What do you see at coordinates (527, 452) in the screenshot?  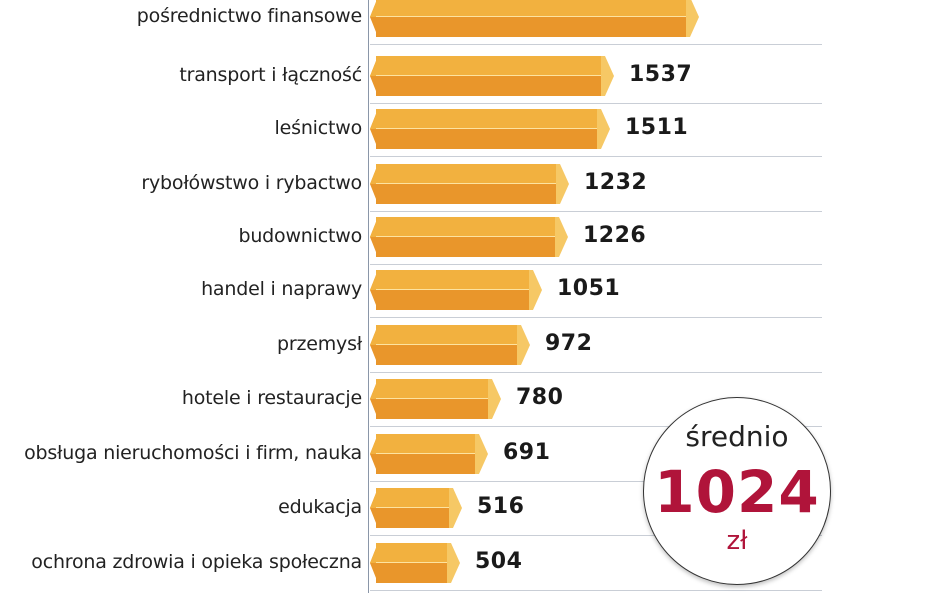 I see `value-label: 691` at bounding box center [527, 452].